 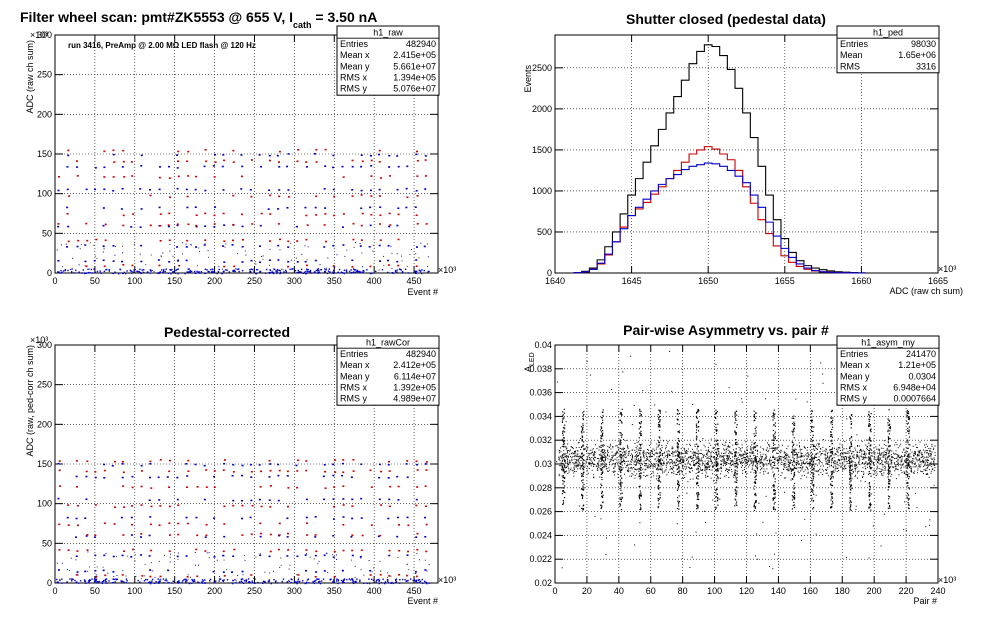 I want to click on y-tick-label: 2500, so click(x=542, y=68).